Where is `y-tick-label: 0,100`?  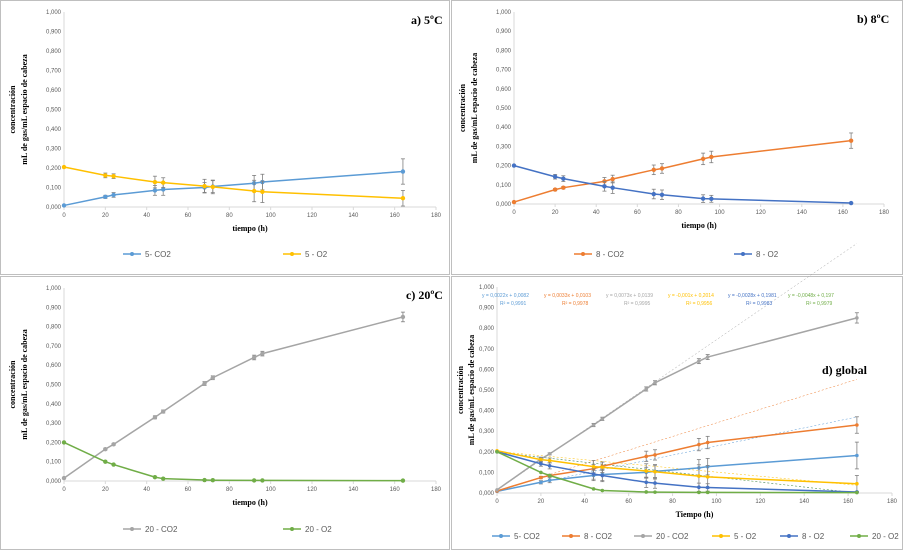
y-tick-label: 0,100 is located at coordinates (487, 473).